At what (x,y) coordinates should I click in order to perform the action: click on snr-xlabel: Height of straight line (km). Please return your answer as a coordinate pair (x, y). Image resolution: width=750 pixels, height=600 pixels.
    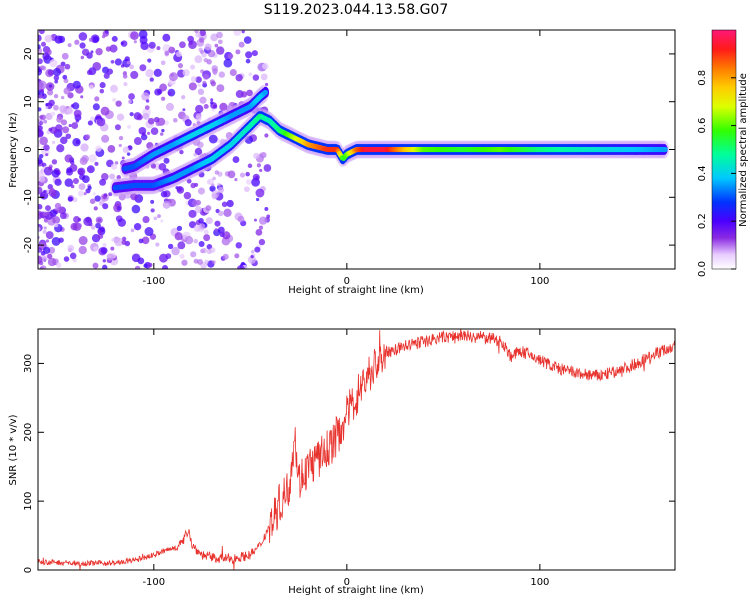
    Looking at the image, I should click on (356, 590).